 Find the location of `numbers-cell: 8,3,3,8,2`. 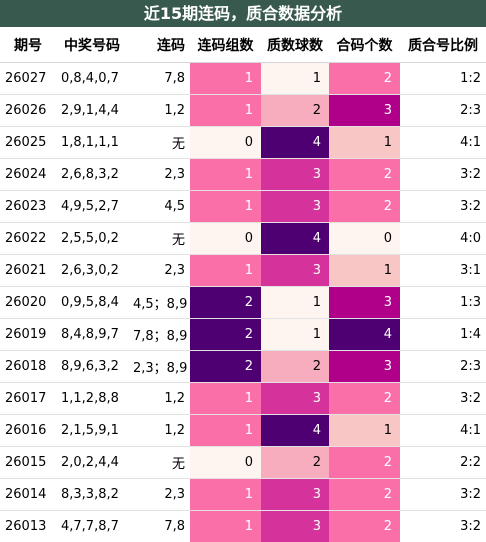

numbers-cell: 8,3,3,8,2 is located at coordinates (92, 495).